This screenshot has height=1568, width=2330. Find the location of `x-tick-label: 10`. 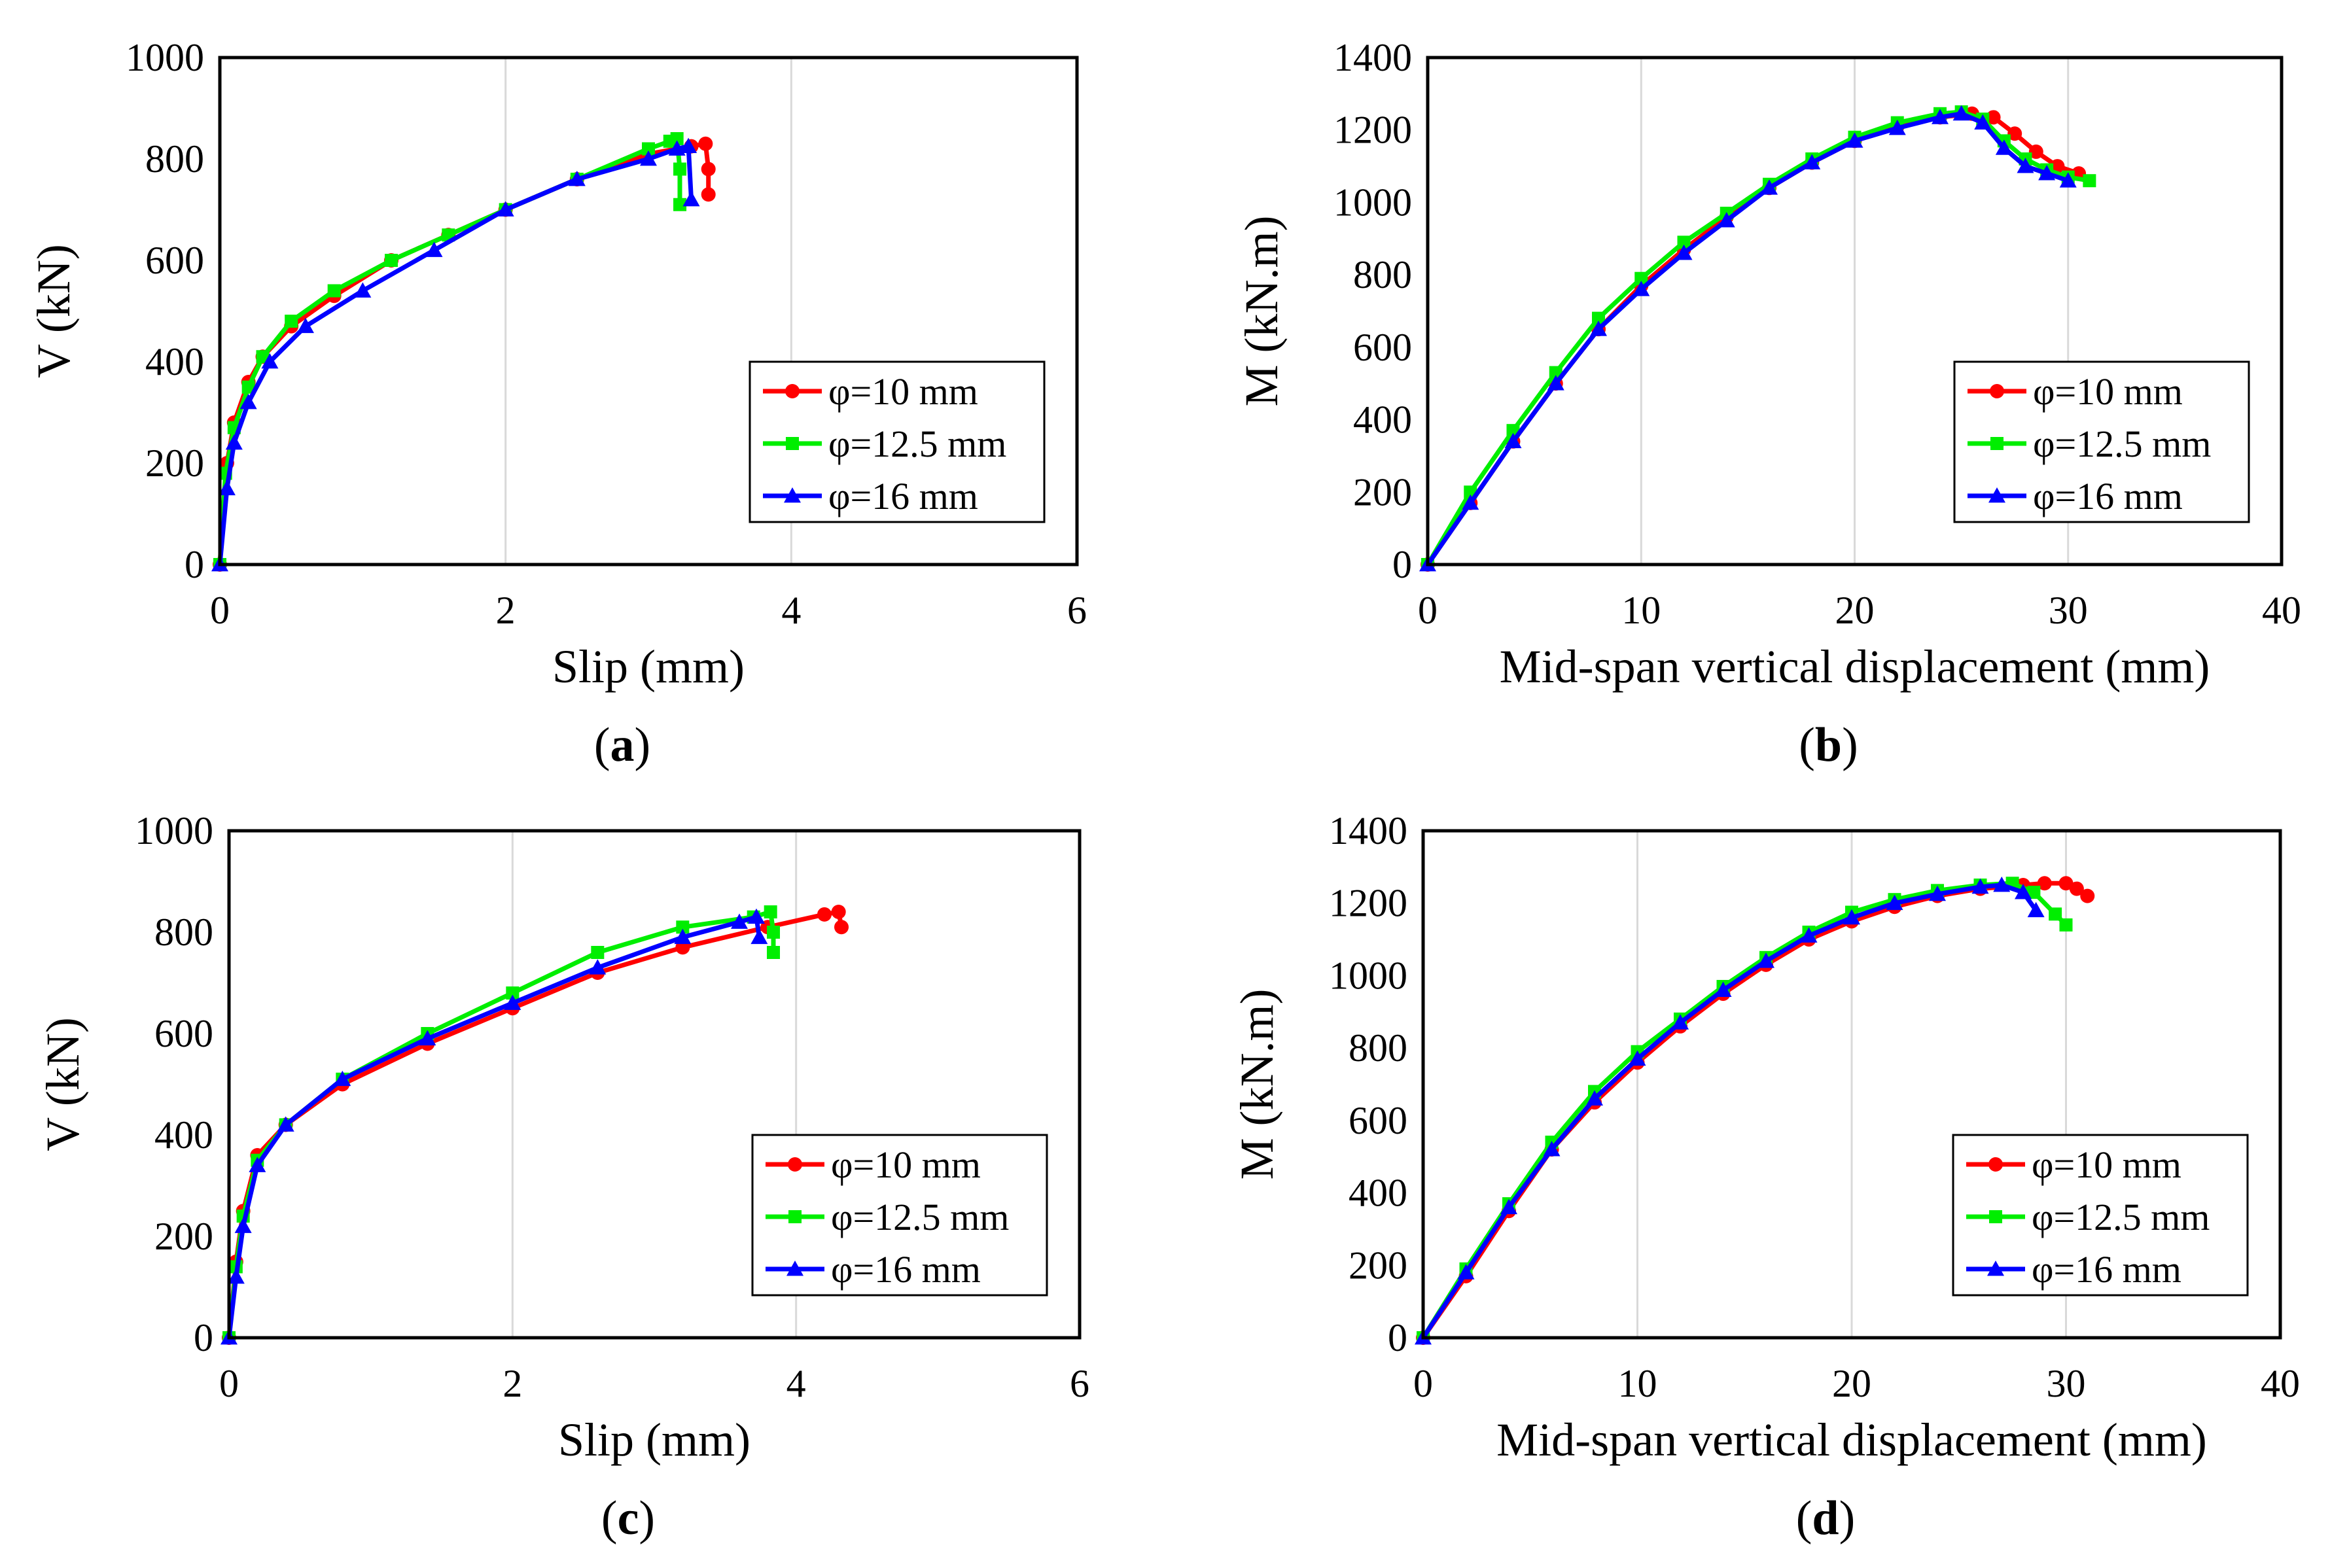

x-tick-label: 10 is located at coordinates (1637, 1383).